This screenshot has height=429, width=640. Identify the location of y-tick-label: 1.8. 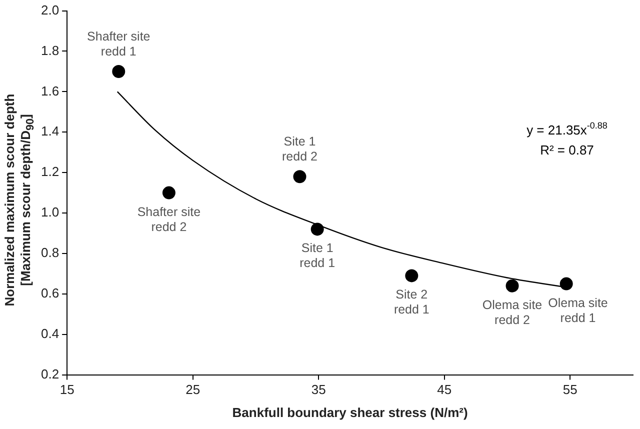
(50, 50).